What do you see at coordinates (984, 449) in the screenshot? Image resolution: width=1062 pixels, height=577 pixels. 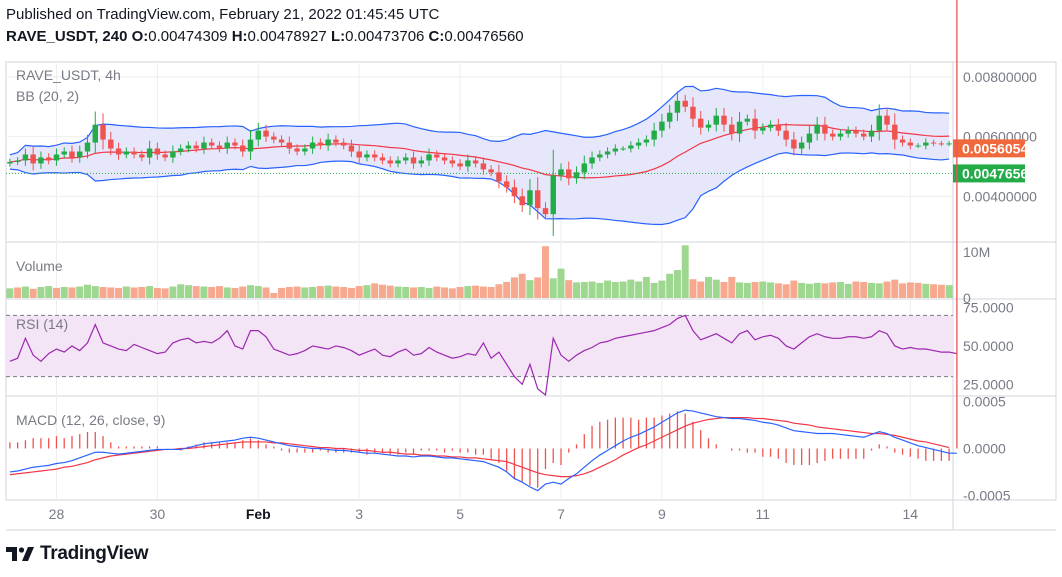 I see `macd-tick-label: 0.0000` at bounding box center [984, 449].